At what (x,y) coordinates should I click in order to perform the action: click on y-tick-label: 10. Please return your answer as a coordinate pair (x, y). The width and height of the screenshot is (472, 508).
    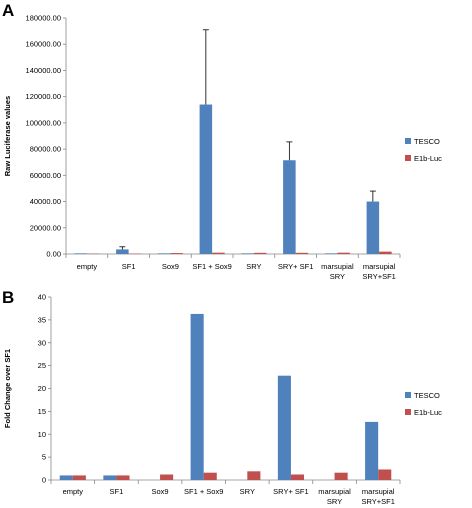
    Looking at the image, I should click on (42, 434).